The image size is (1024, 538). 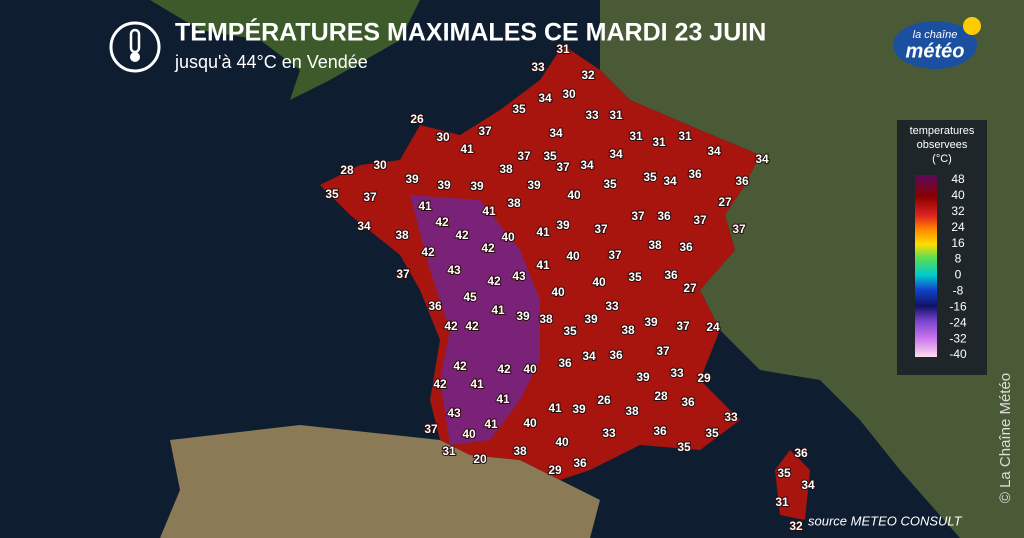 What do you see at coordinates (470, 32) in the screenshot?
I see `title: TEMPÉRATURES MAXIMALES CE MARDI 23 JUIN` at bounding box center [470, 32].